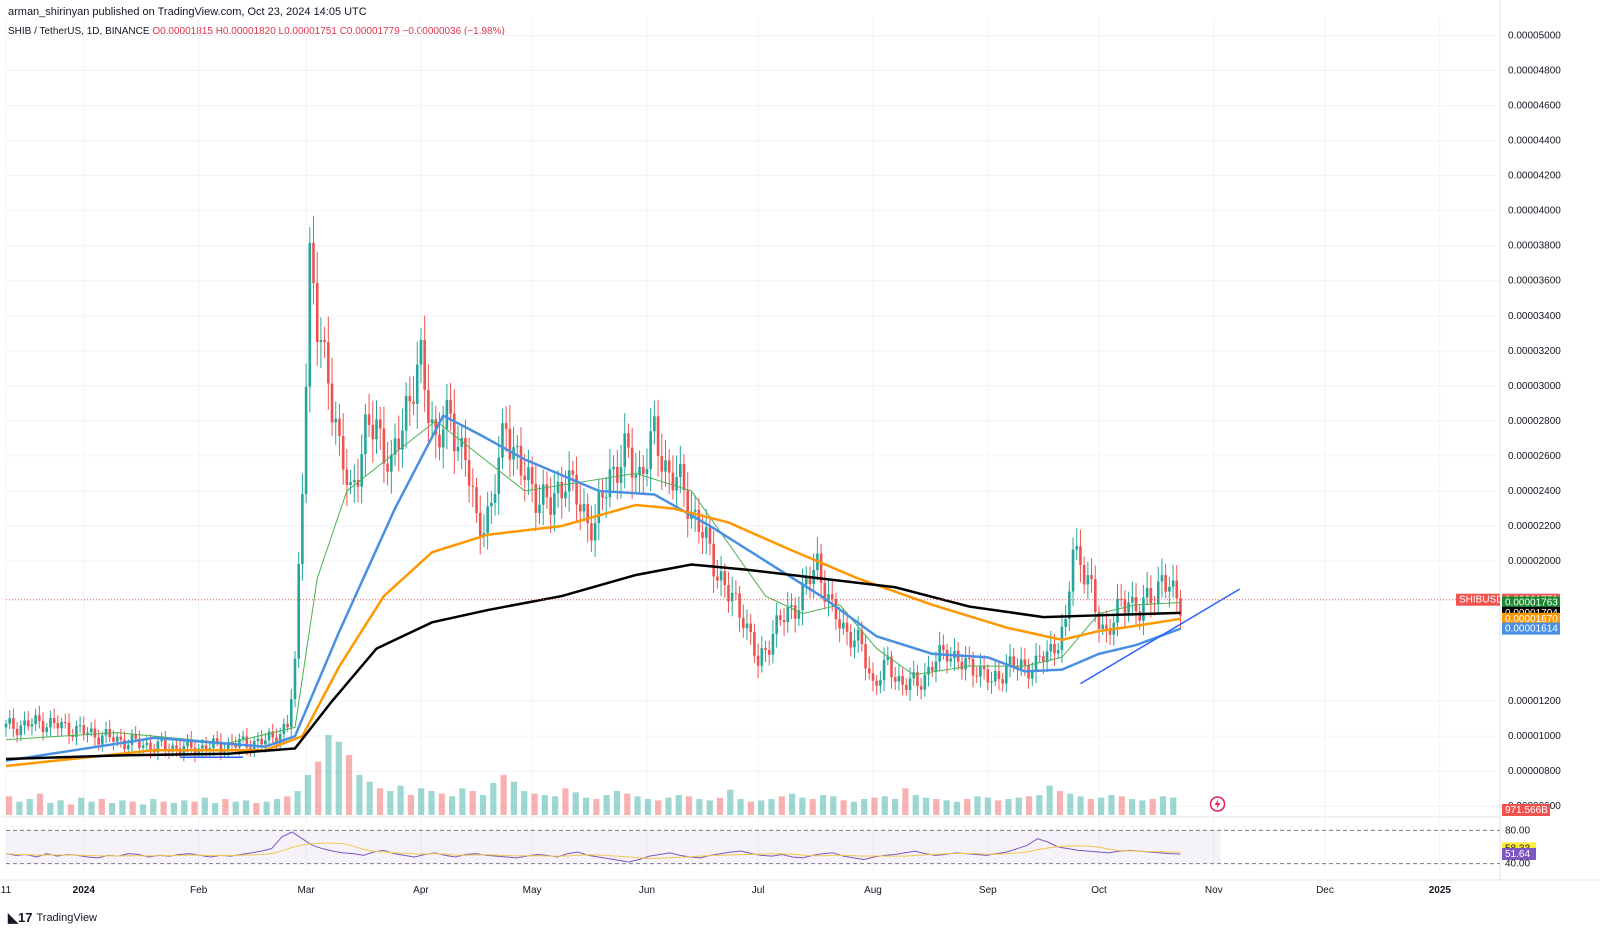  What do you see at coordinates (532, 890) in the screenshot?
I see `time-tick-label: May` at bounding box center [532, 890].